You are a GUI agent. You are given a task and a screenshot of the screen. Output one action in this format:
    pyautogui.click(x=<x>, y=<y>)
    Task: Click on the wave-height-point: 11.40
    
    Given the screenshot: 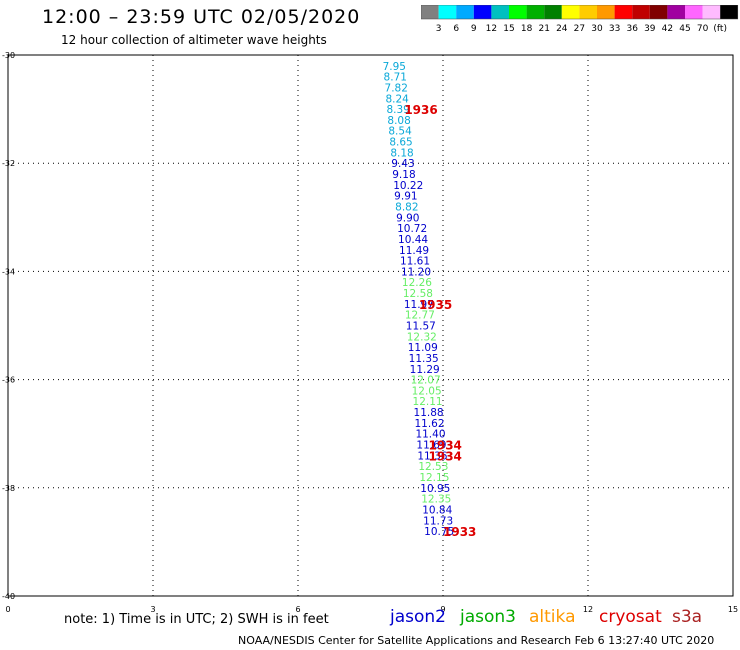 What is the action you would take?
    pyautogui.click(x=430, y=435)
    